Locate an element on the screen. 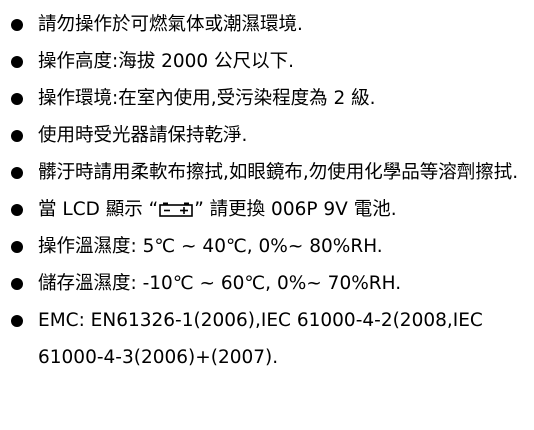 Image resolution: width=534 pixels, height=430 pixels. list-item: 儲存溫濕度: -10℃ ~ 60℃, 0%~ 70%RH. is located at coordinates (269, 283).